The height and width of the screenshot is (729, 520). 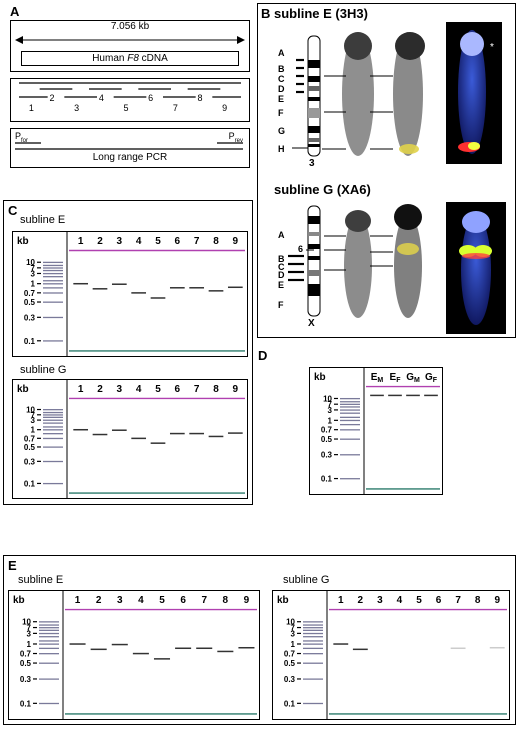 What do you see at coordinates (158, 241) in the screenshot?
I see `lane-label: 5` at bounding box center [158, 241].